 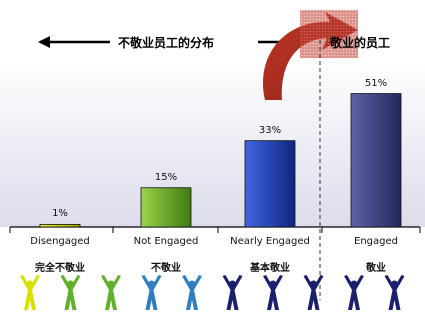 I want to click on value-label-3: 51%, so click(x=376, y=83).